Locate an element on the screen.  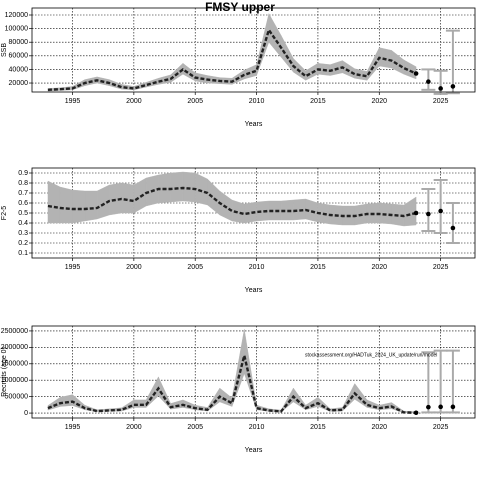
y-tick-label: 100000 is located at coordinates (16, 28).